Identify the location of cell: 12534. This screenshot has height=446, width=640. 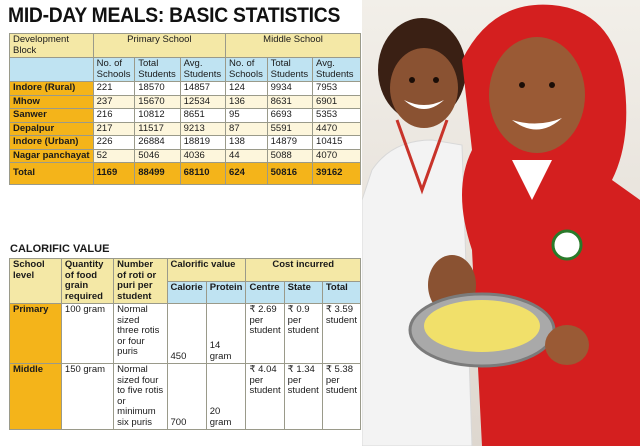
(203, 101).